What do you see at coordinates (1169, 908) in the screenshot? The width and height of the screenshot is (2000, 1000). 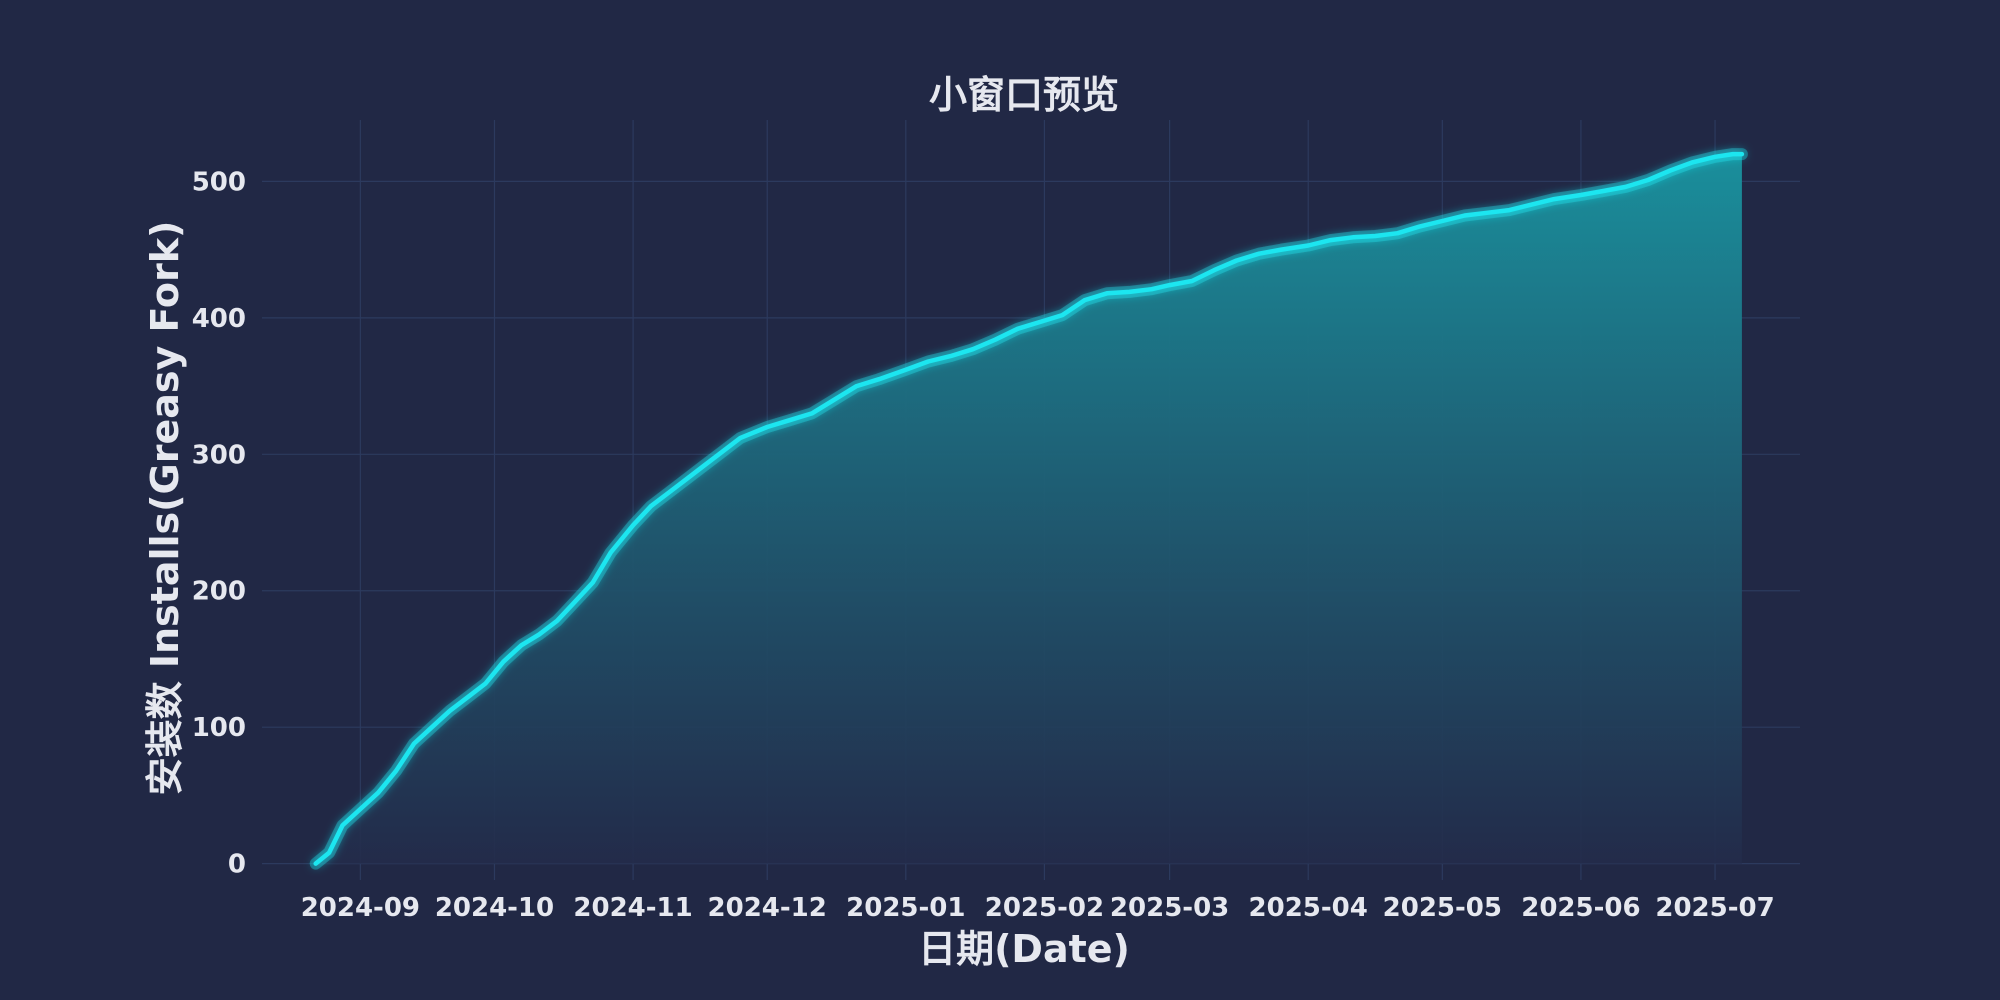 I see `x-tick-label: 2025-03` at bounding box center [1169, 908].